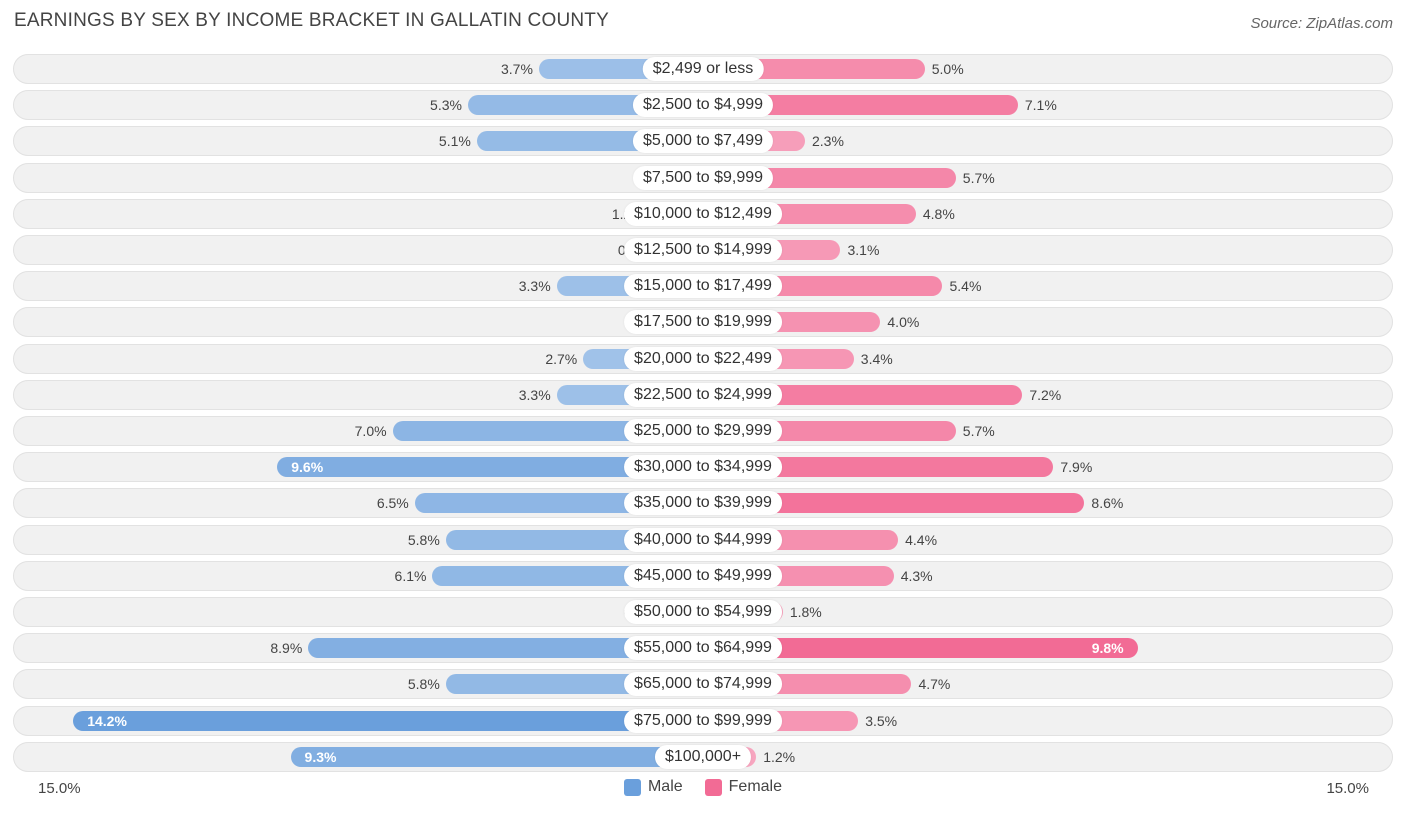 The image size is (1406, 813). I want to click on value-label-male: 14.2%, so click(107, 720).